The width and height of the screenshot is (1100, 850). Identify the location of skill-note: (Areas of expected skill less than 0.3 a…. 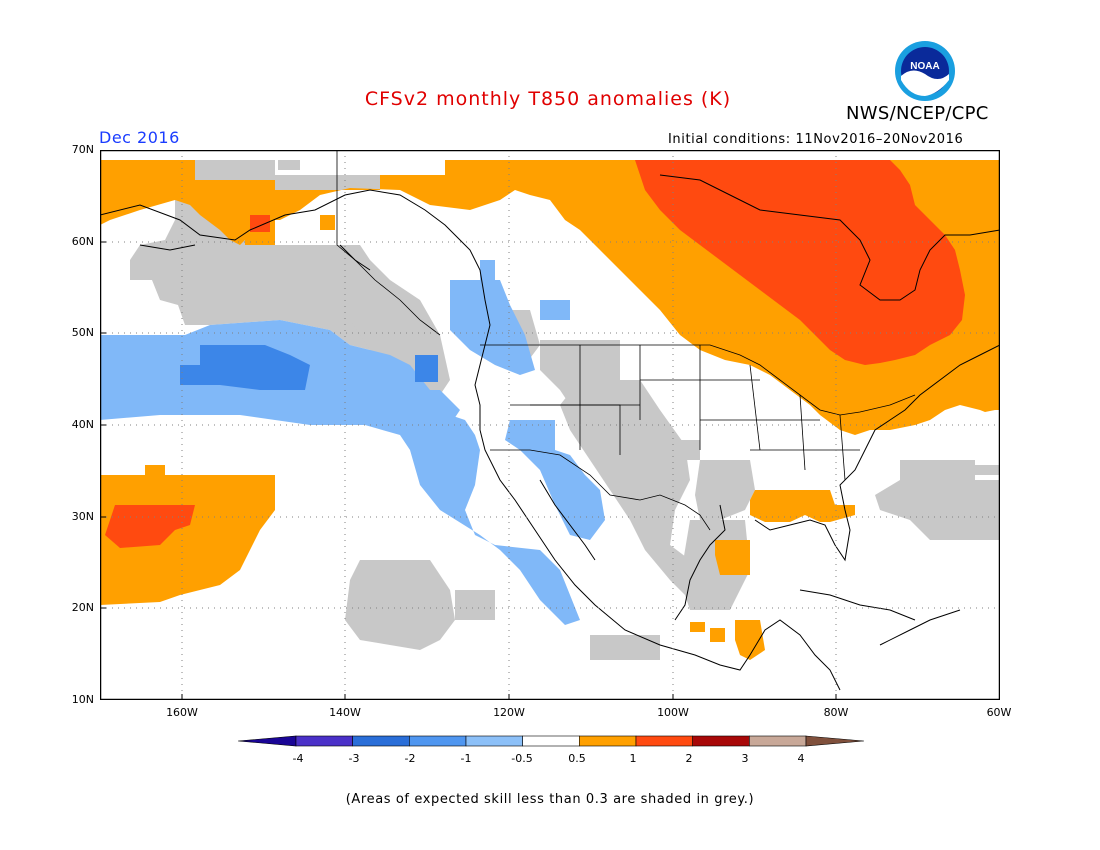
(550, 799).